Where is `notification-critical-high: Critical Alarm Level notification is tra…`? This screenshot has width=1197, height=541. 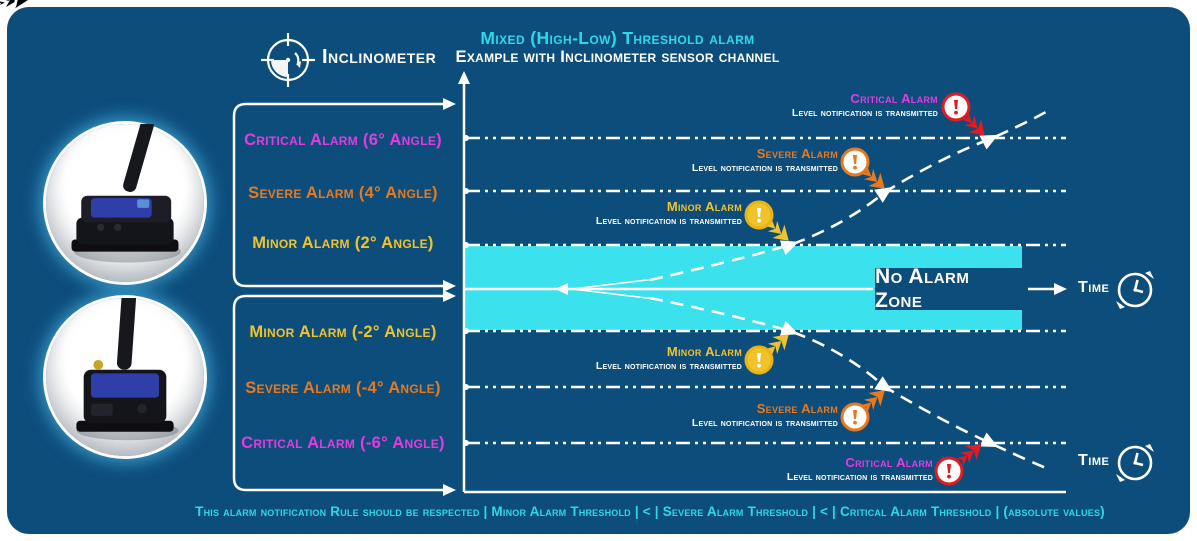 notification-critical-high: Critical Alarm Level notification is tra… is located at coordinates (864, 105).